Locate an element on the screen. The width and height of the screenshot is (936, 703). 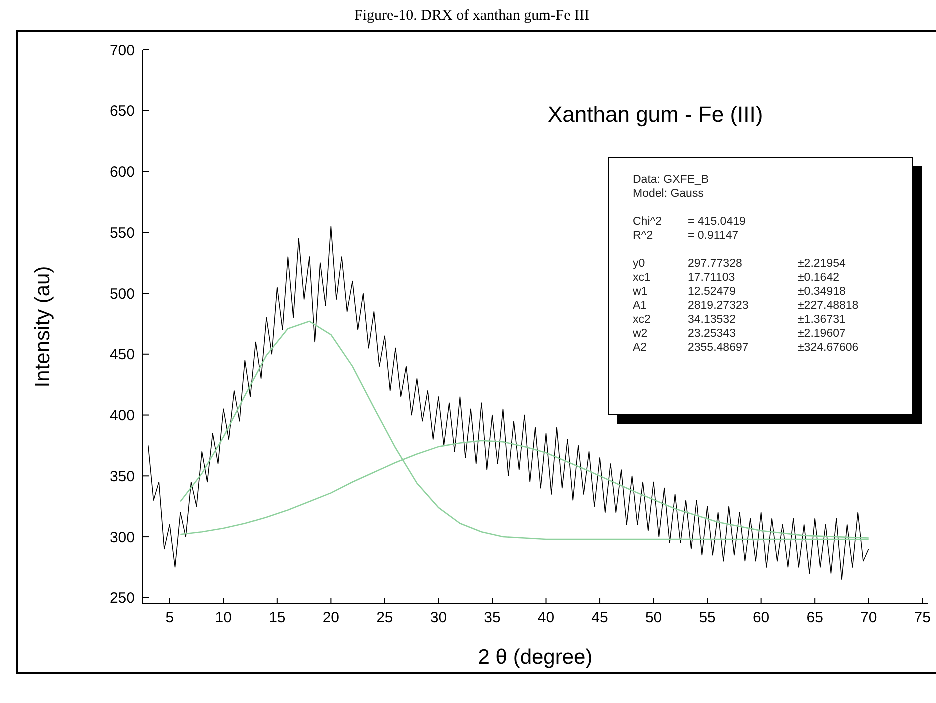
x-tick-label: 70 is located at coordinates (869, 618).